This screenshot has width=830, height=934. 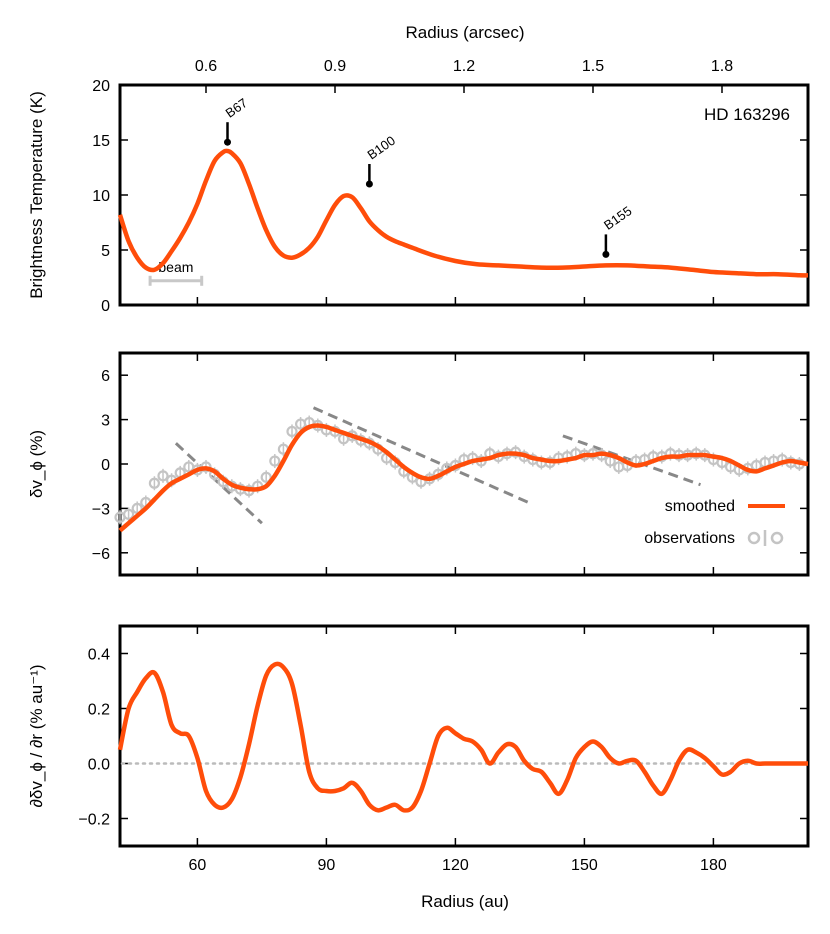 I want to click on target-name-annotation: HD 163296, so click(x=747, y=114).